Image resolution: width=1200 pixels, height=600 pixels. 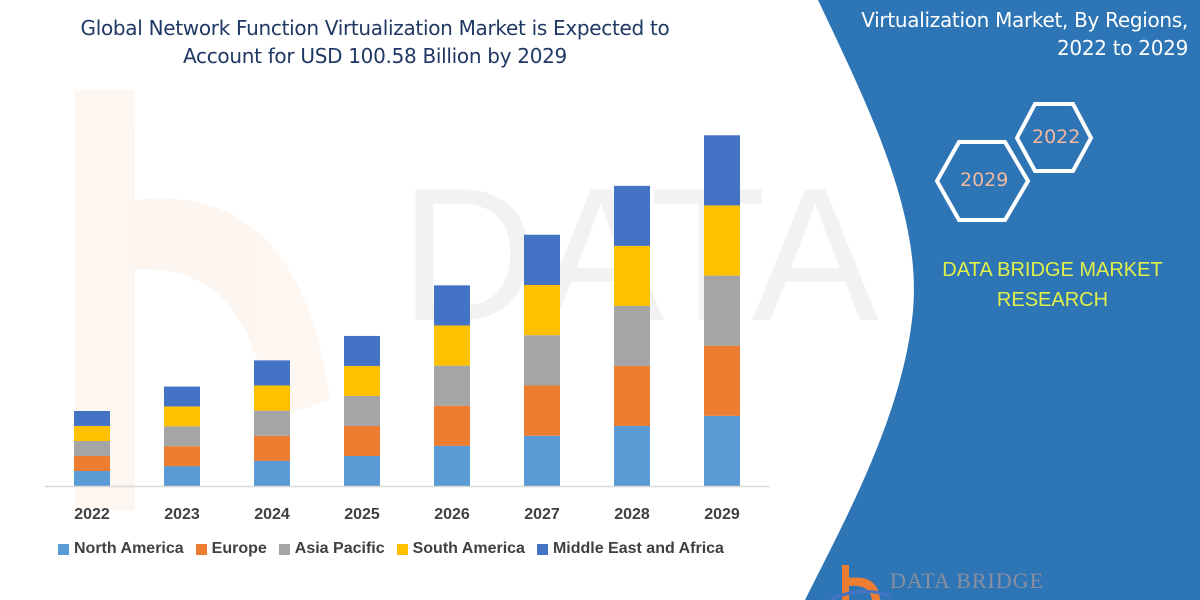 What do you see at coordinates (468, 548) in the screenshot?
I see `legend-label: South America` at bounding box center [468, 548].